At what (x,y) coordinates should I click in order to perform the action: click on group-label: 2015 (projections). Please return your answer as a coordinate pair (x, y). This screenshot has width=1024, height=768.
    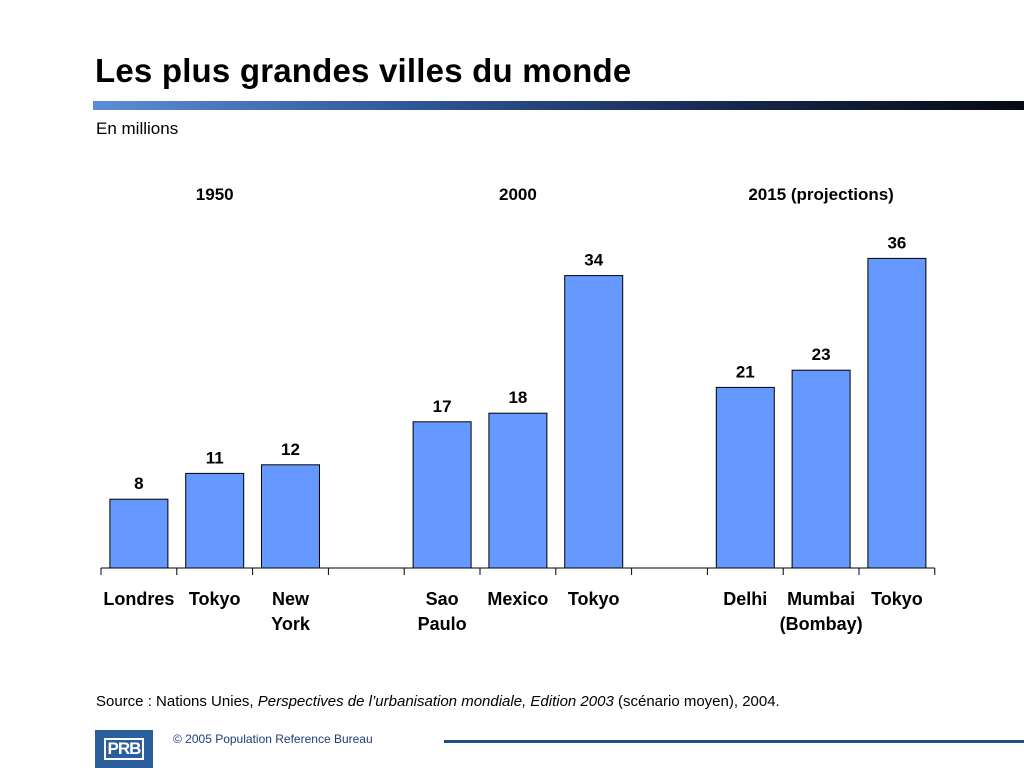
    Looking at the image, I should click on (821, 194).